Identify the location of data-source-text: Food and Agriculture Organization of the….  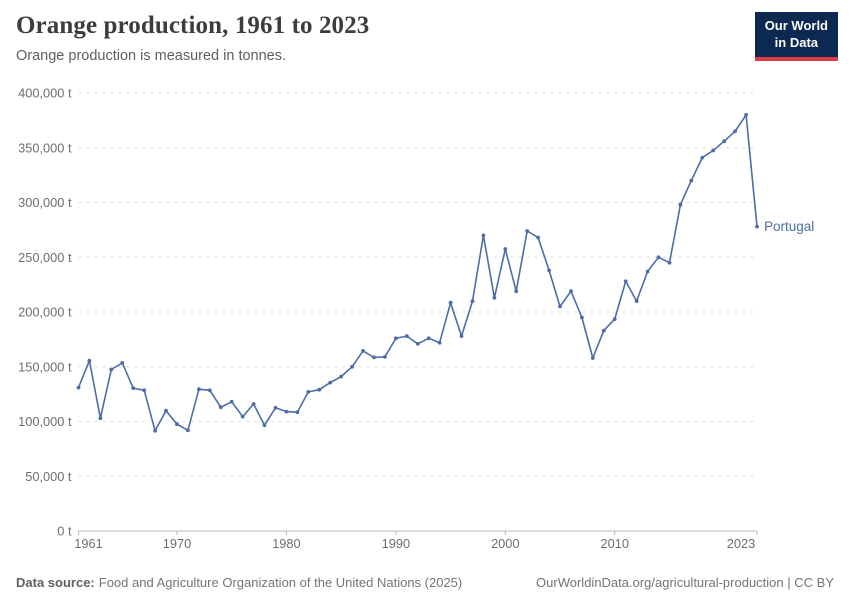
(280, 582).